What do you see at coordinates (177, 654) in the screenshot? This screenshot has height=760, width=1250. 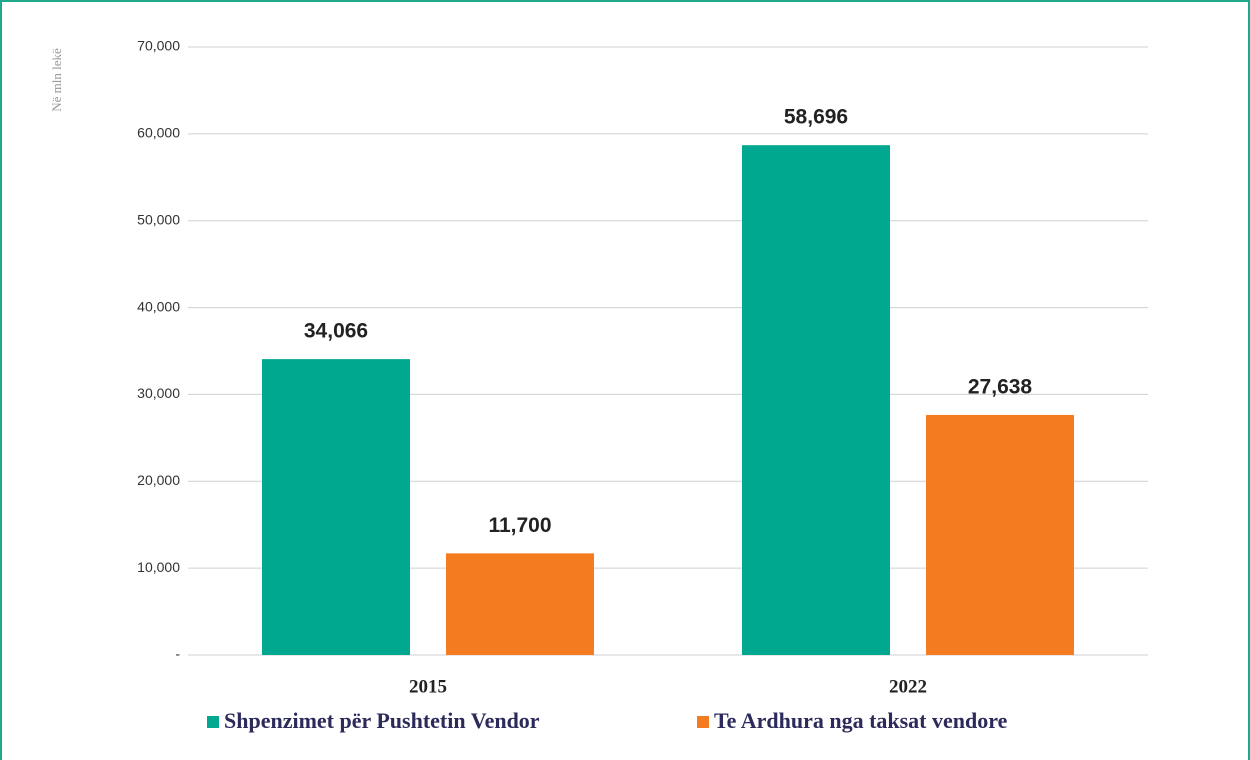 I see `y-tick-label: -` at bounding box center [177, 654].